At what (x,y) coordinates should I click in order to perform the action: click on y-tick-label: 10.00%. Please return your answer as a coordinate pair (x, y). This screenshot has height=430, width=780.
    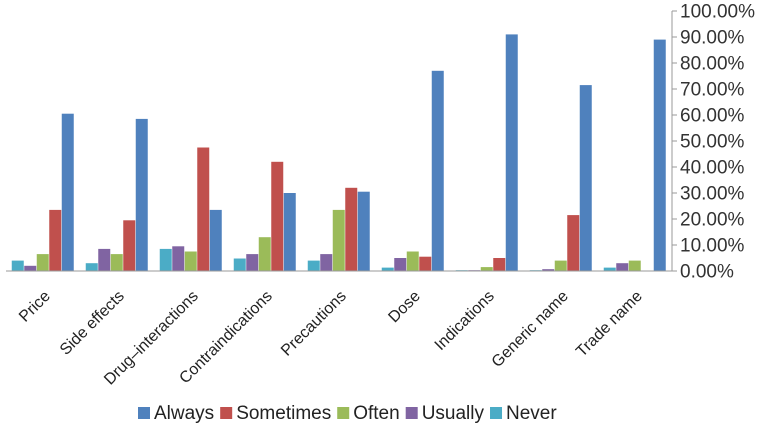
    Looking at the image, I should click on (712, 246).